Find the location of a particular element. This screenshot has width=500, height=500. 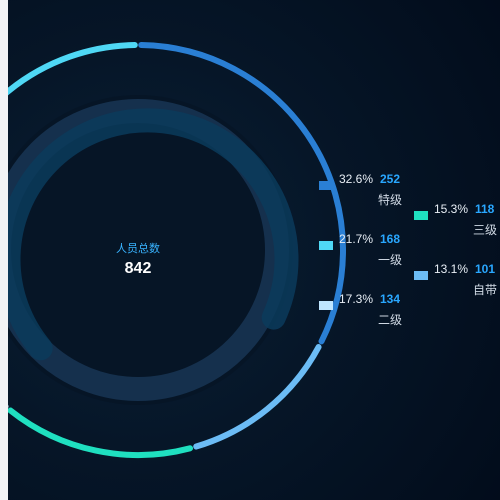

legend-name: 一级 is located at coordinates (390, 260).